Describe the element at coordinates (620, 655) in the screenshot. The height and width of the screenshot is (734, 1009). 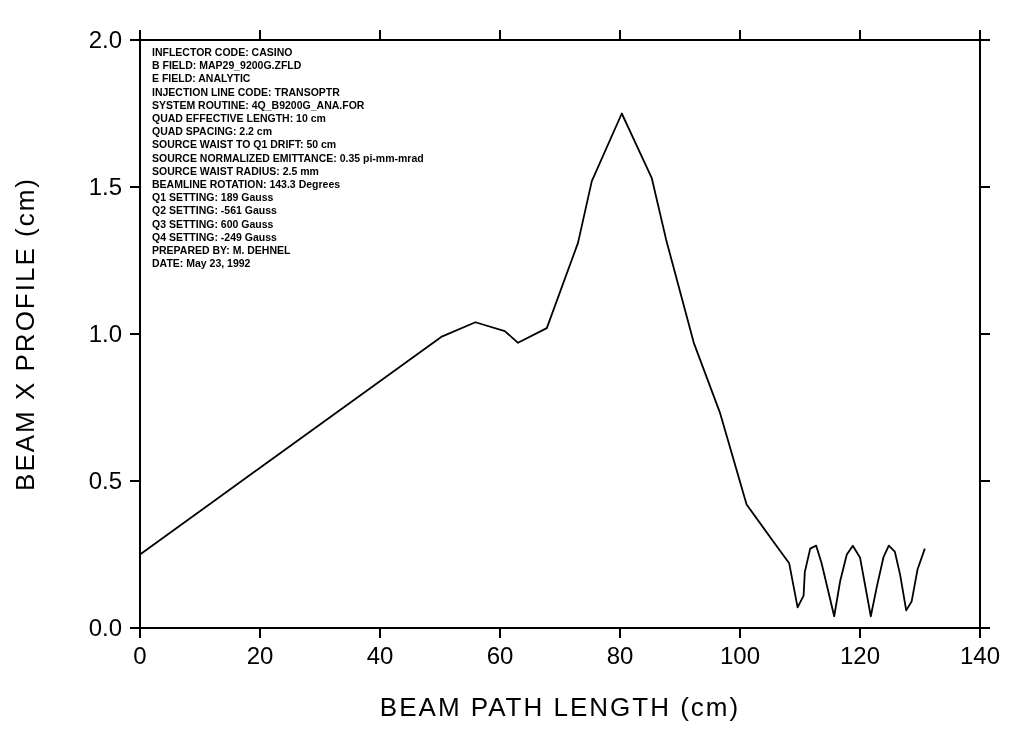
I see `x-tick-label: 80` at that location.